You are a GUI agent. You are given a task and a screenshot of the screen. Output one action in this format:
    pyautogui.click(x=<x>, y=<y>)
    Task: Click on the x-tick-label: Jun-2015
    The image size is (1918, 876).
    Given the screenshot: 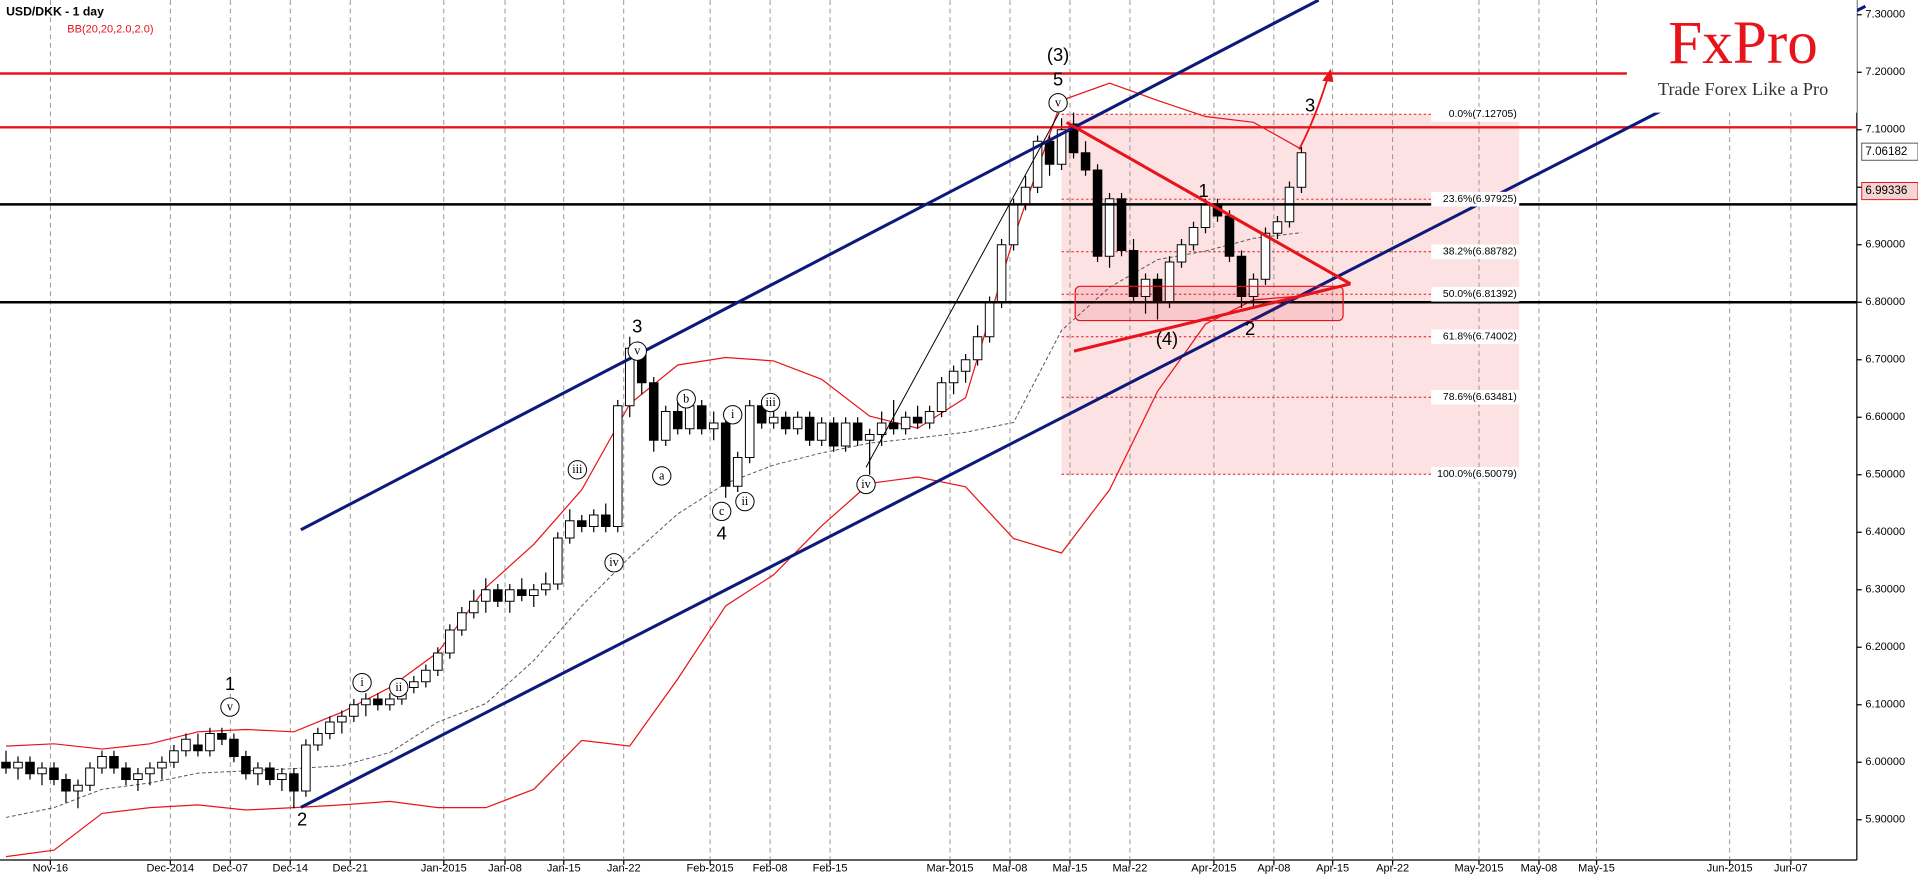 What is the action you would take?
    pyautogui.click(x=1730, y=868)
    